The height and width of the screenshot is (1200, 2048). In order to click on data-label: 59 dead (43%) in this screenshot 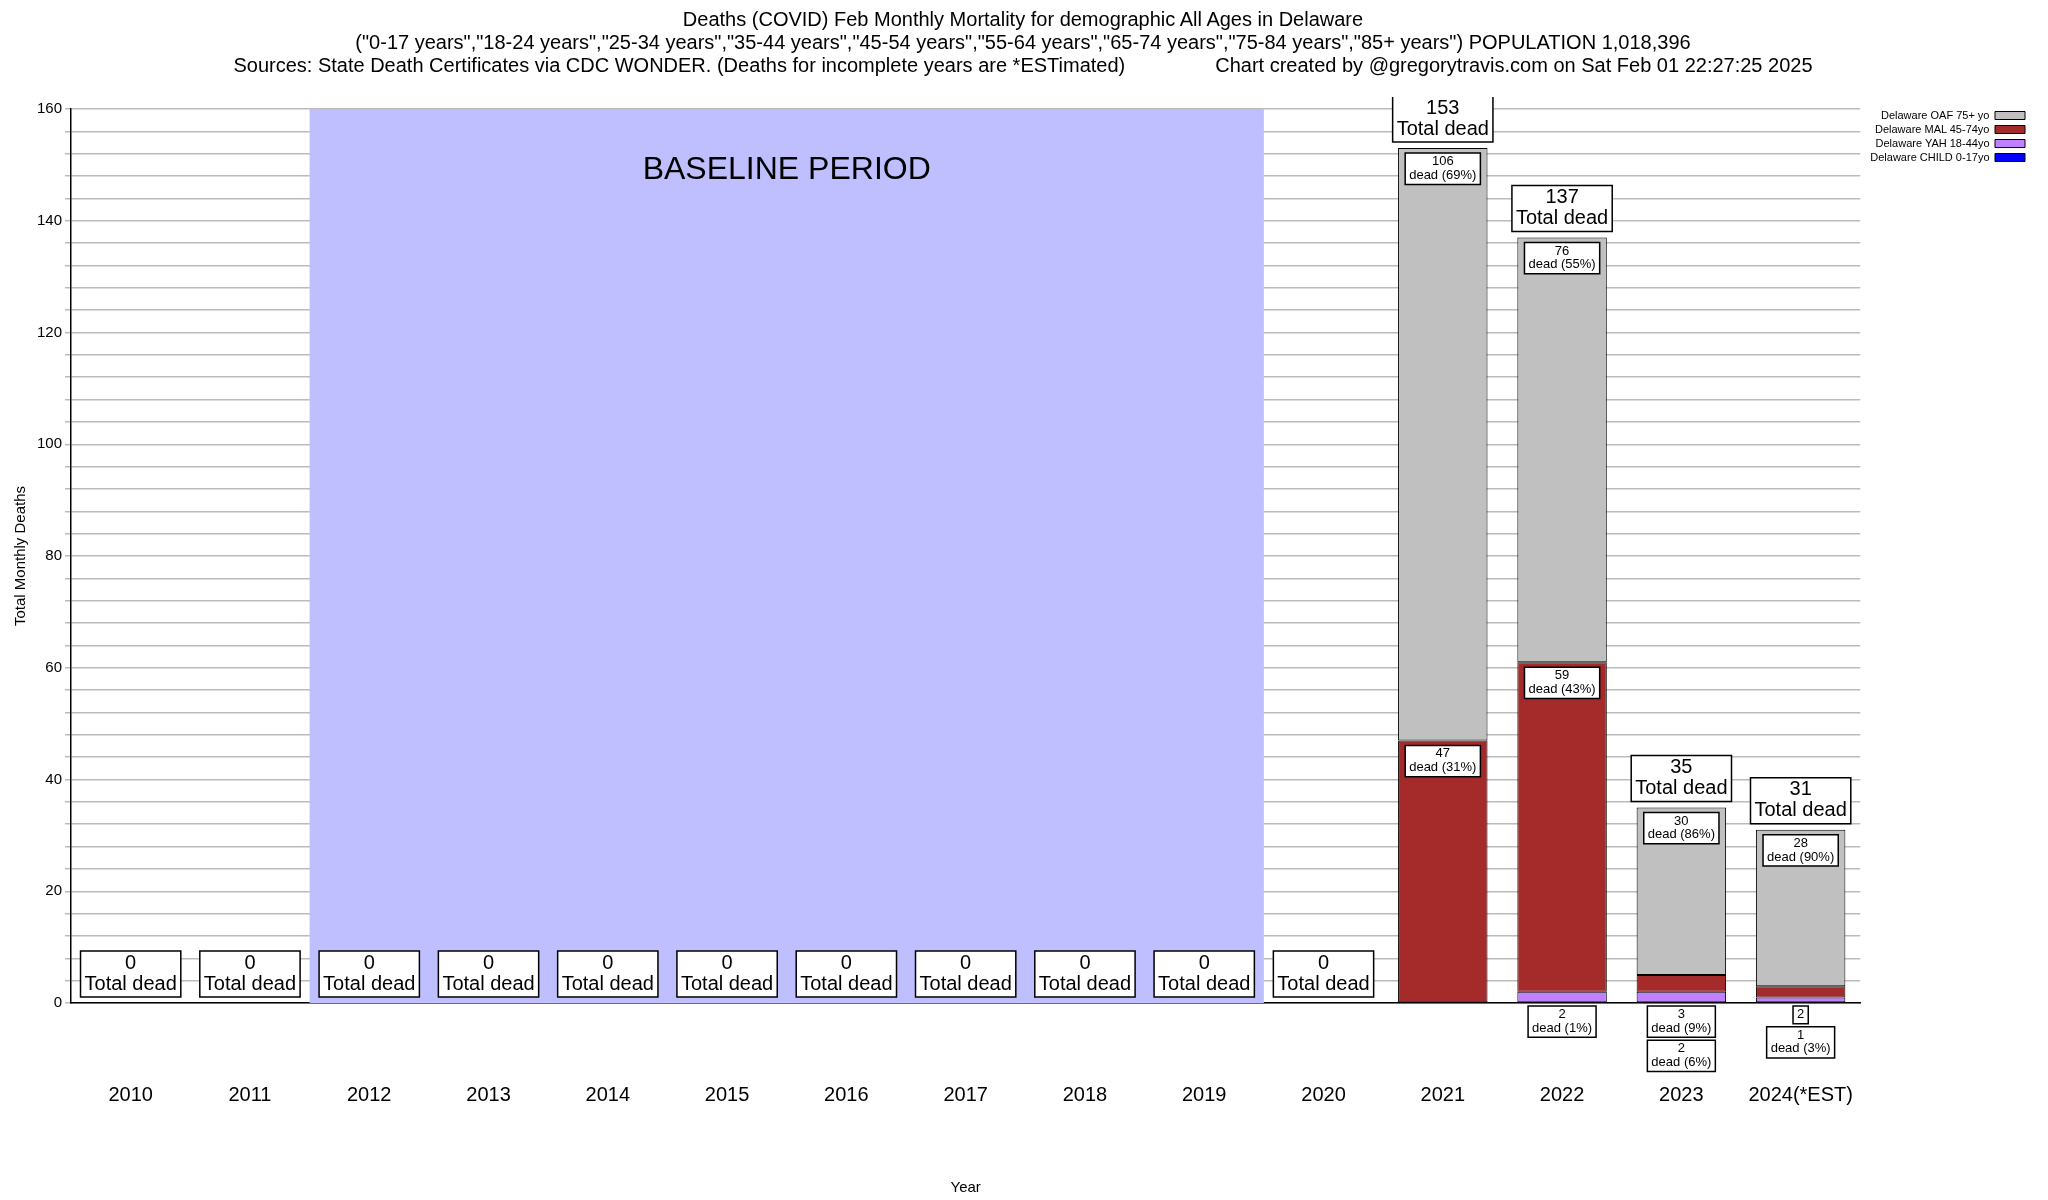, I will do `click(1562, 681)`.